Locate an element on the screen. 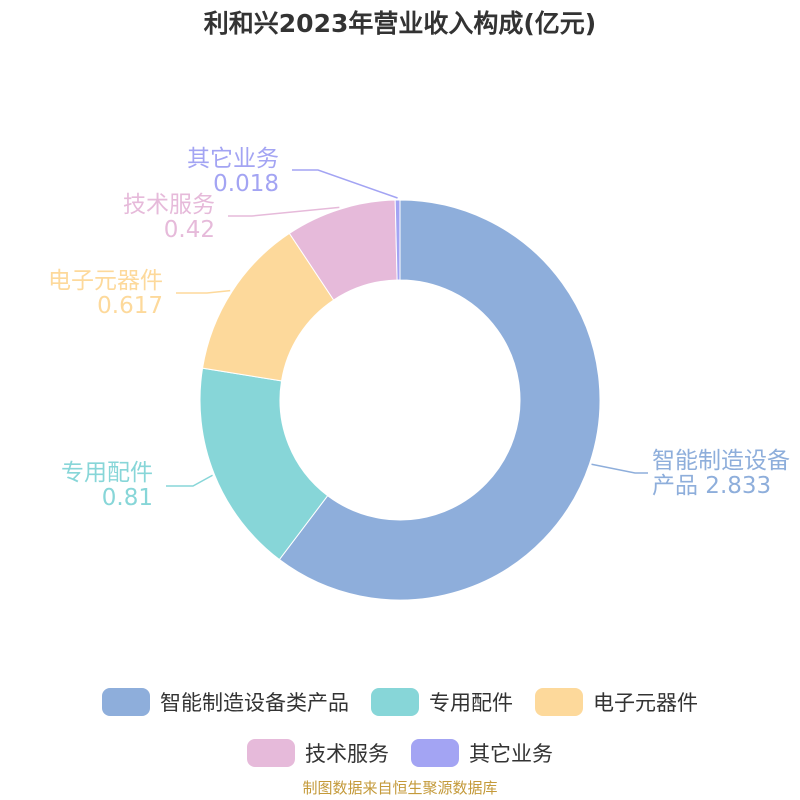  legend-row-1: 智能制造设备类产品 专用配件 电子元器件 is located at coordinates (400, 702).